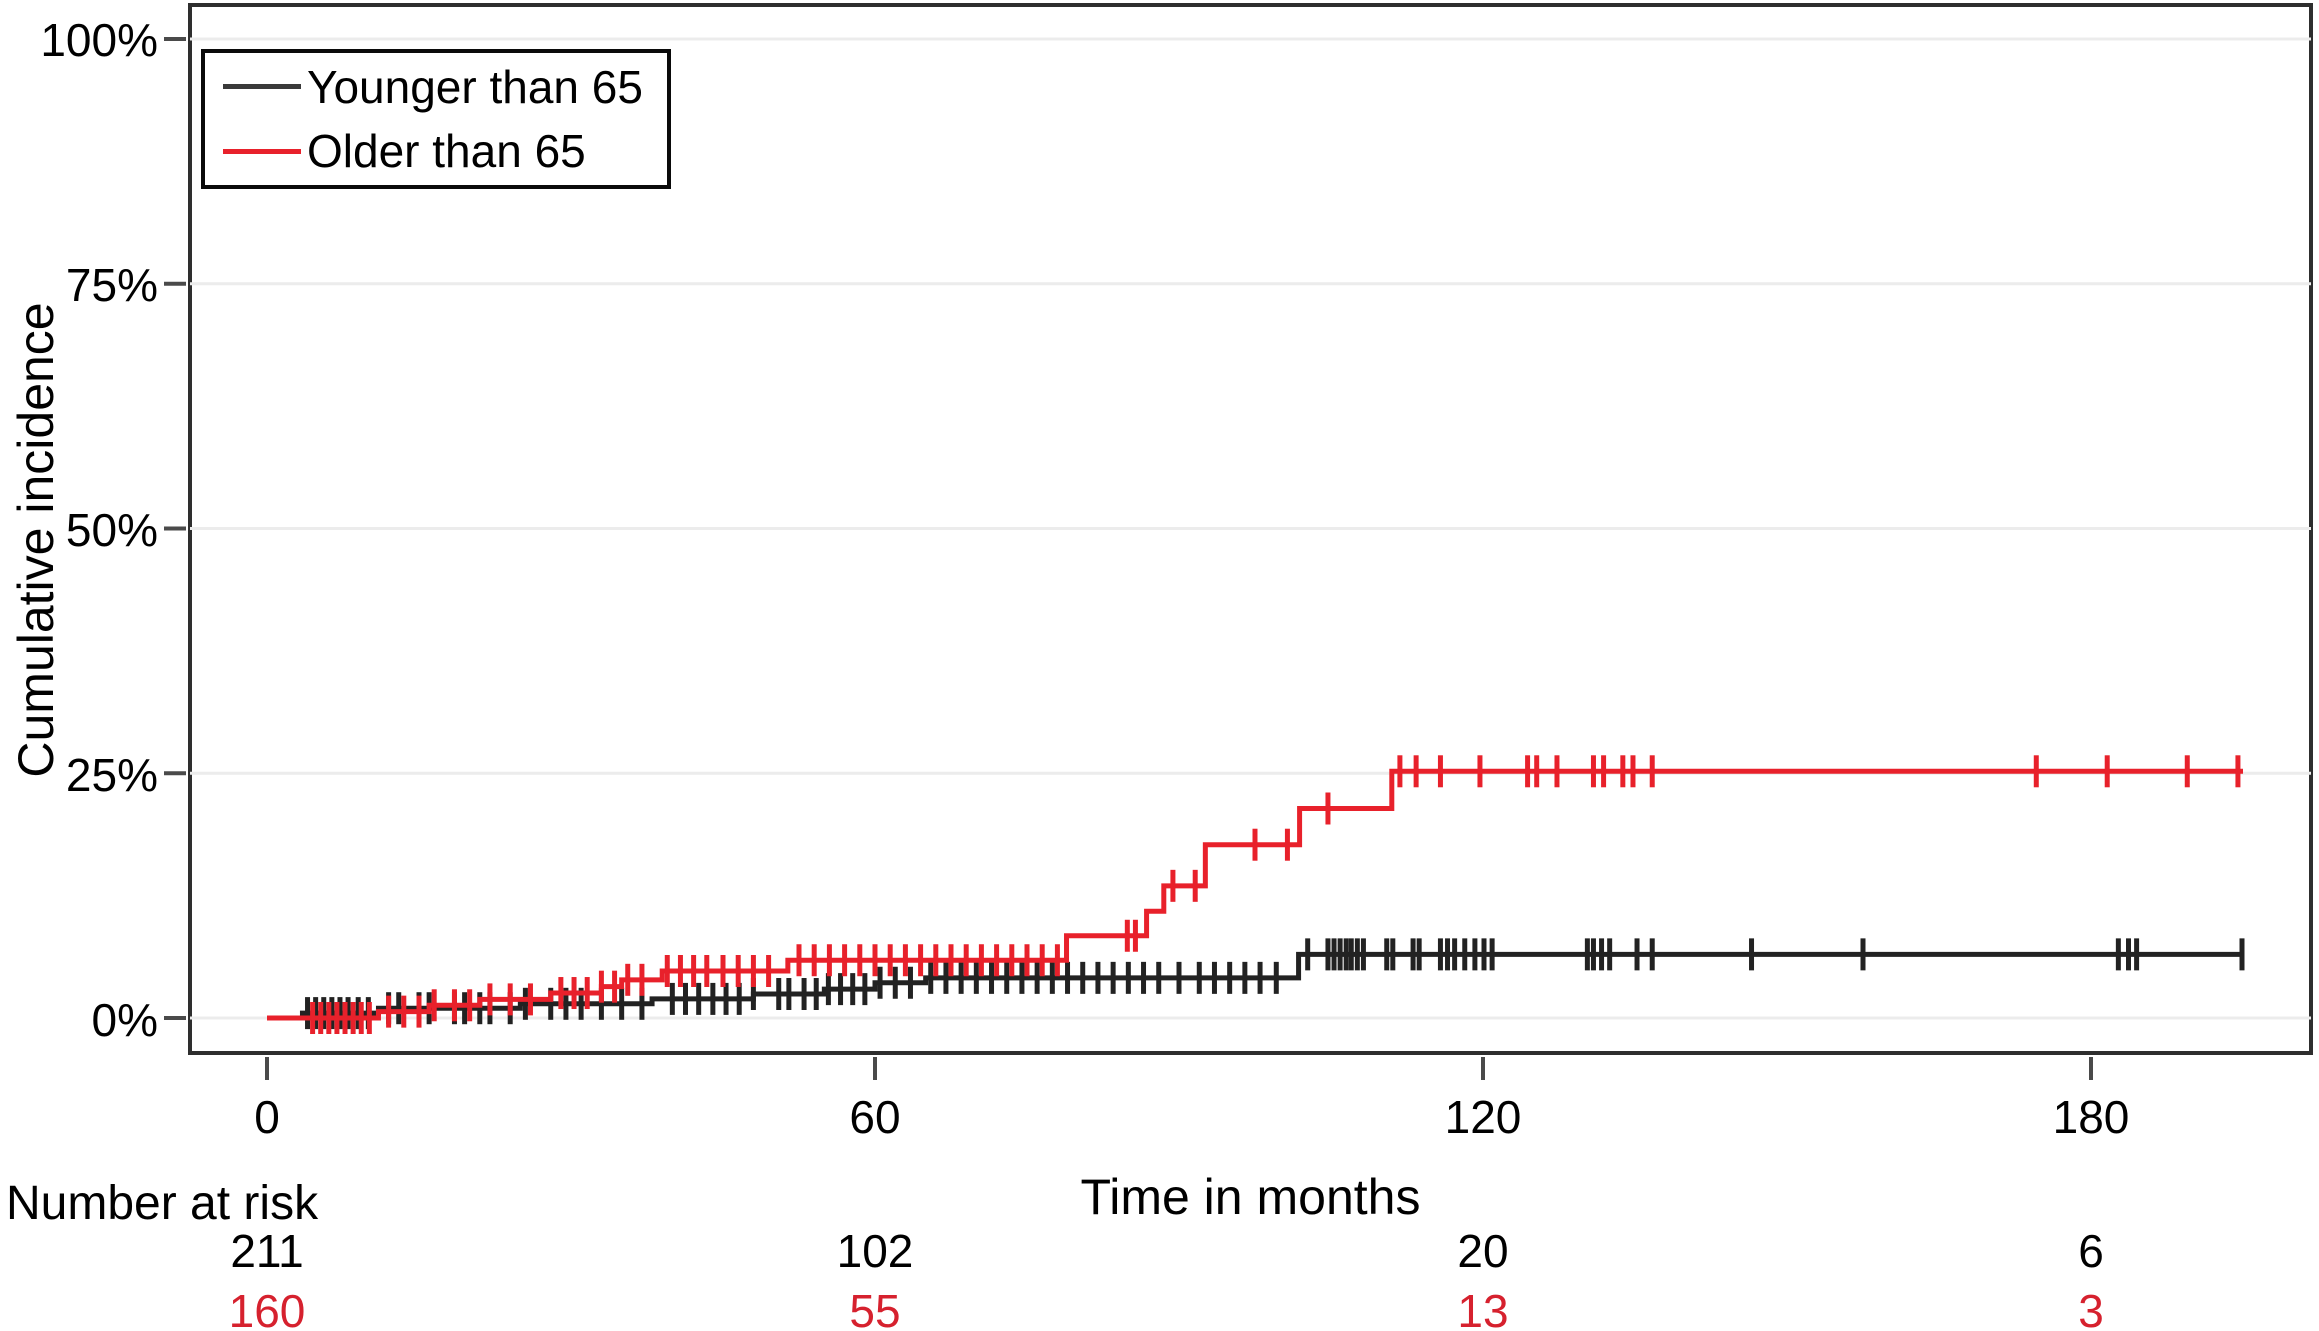  Describe the element at coordinates (1483, 1308) in the screenshot. I see `risk-count-older-120: 13` at that location.